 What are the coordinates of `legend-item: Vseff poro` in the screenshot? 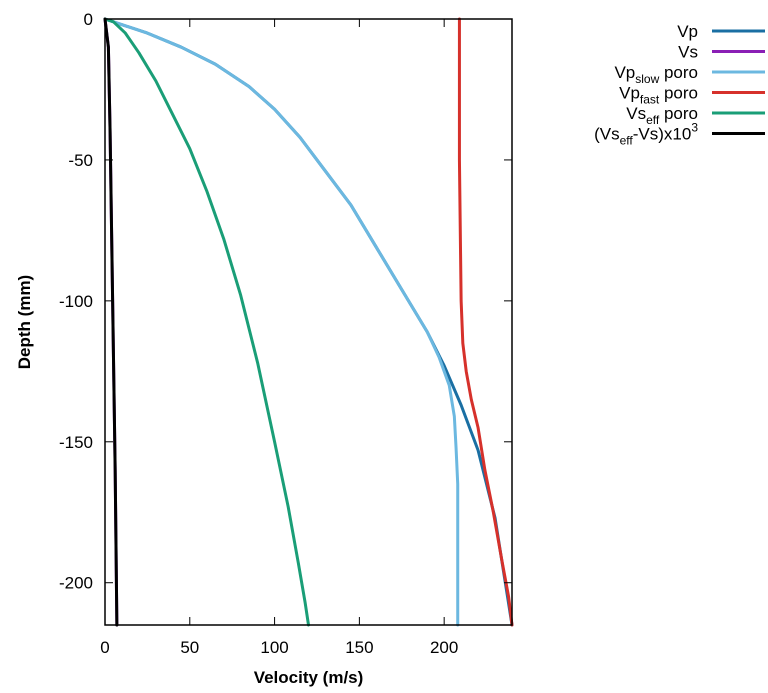 It's located at (695, 115).